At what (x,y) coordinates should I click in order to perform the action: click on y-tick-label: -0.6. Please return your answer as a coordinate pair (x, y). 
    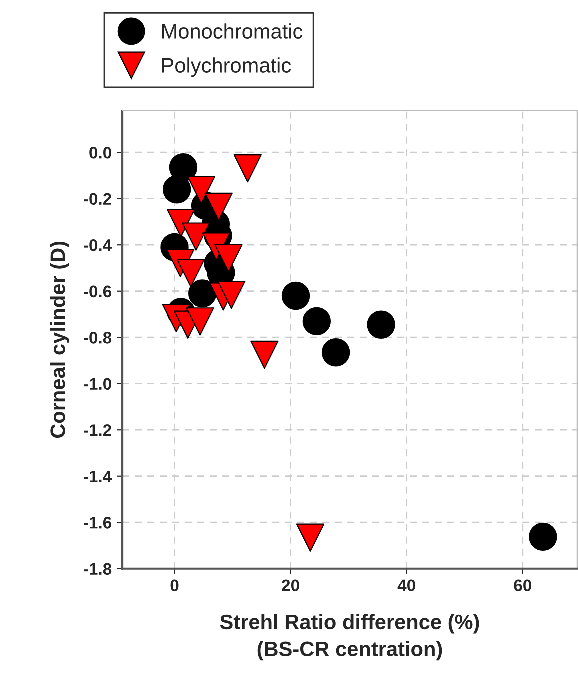
    Looking at the image, I should click on (98, 292).